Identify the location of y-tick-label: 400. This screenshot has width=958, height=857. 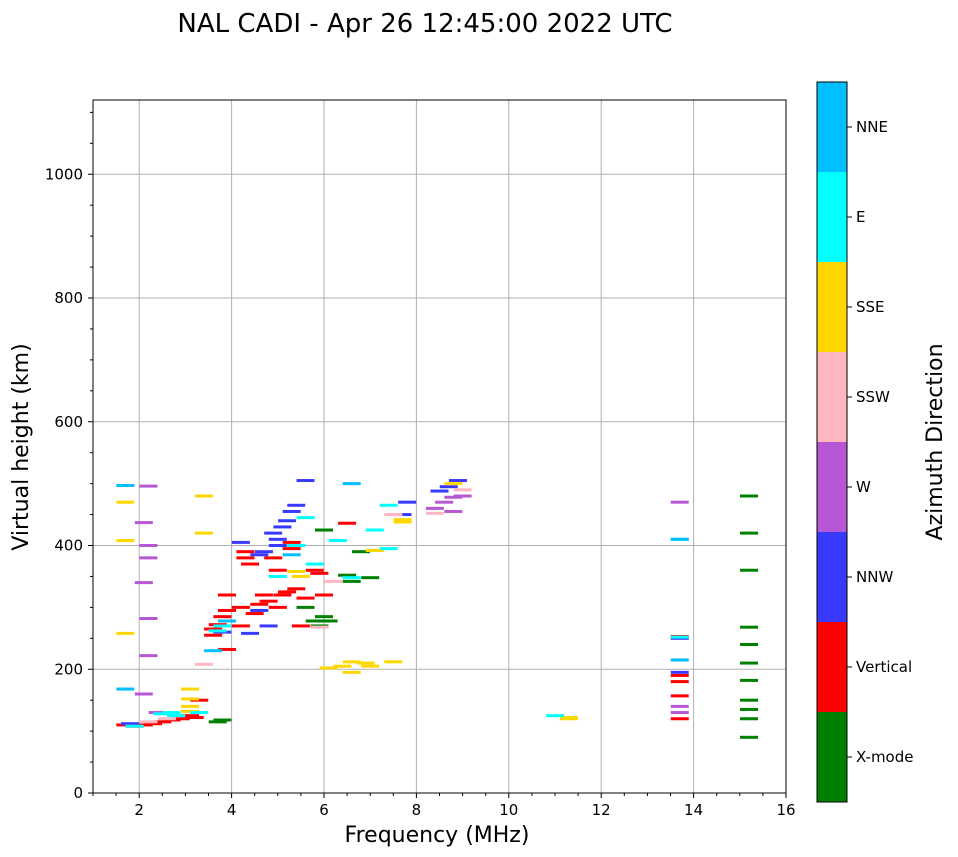
(68, 546).